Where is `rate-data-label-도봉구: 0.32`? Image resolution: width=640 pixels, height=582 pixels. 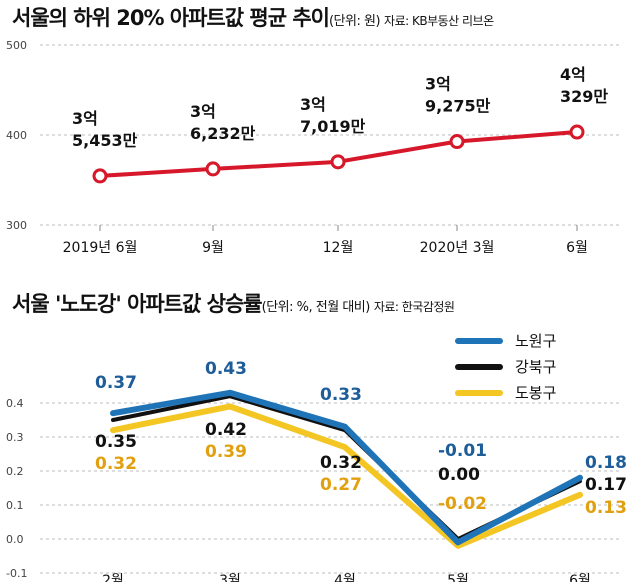 rate-data-label-도봉구: 0.32 is located at coordinates (116, 464).